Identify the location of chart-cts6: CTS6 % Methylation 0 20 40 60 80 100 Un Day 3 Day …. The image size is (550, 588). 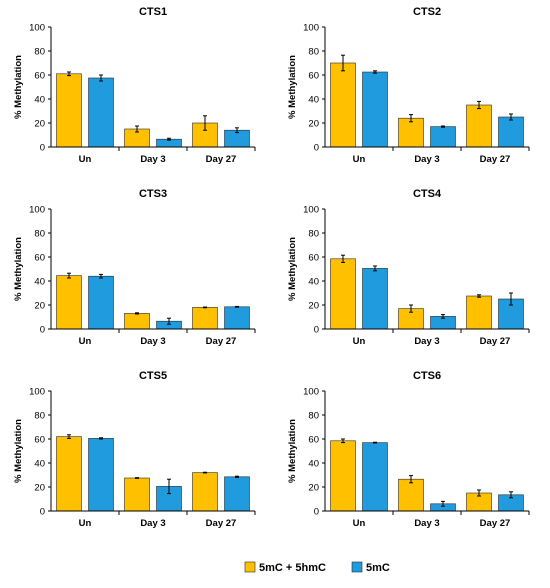
(408, 449).